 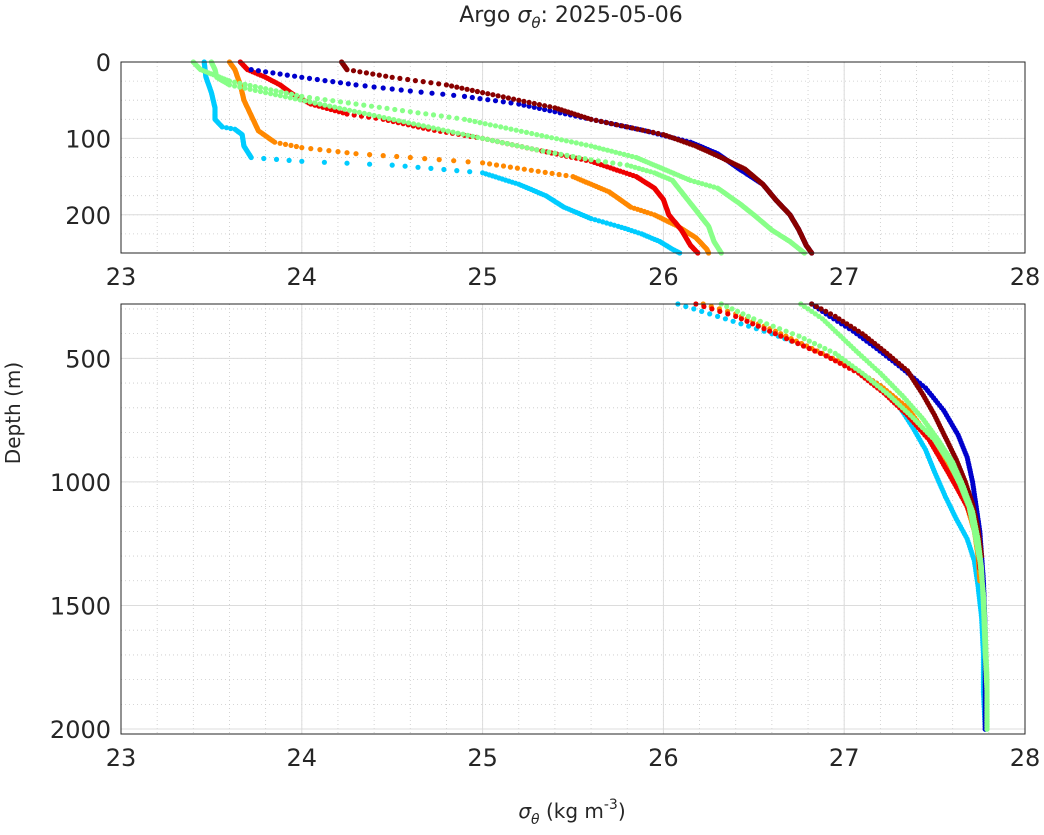 What do you see at coordinates (302, 277) in the screenshot?
I see `upper-x-tick-label: 24` at bounding box center [302, 277].